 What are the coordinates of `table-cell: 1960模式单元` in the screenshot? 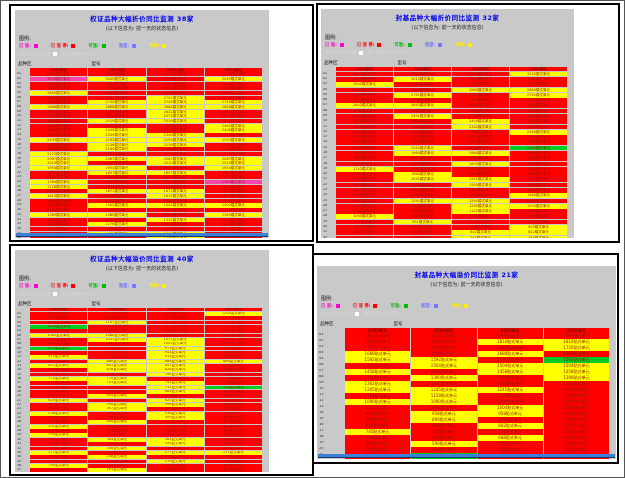 It's located at (538, 153).